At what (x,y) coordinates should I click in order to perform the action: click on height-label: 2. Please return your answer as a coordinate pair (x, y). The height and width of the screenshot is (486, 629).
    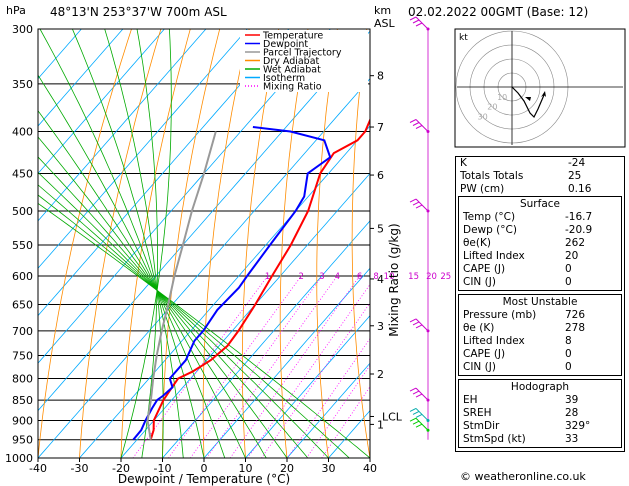
    Looking at the image, I should click on (380, 374).